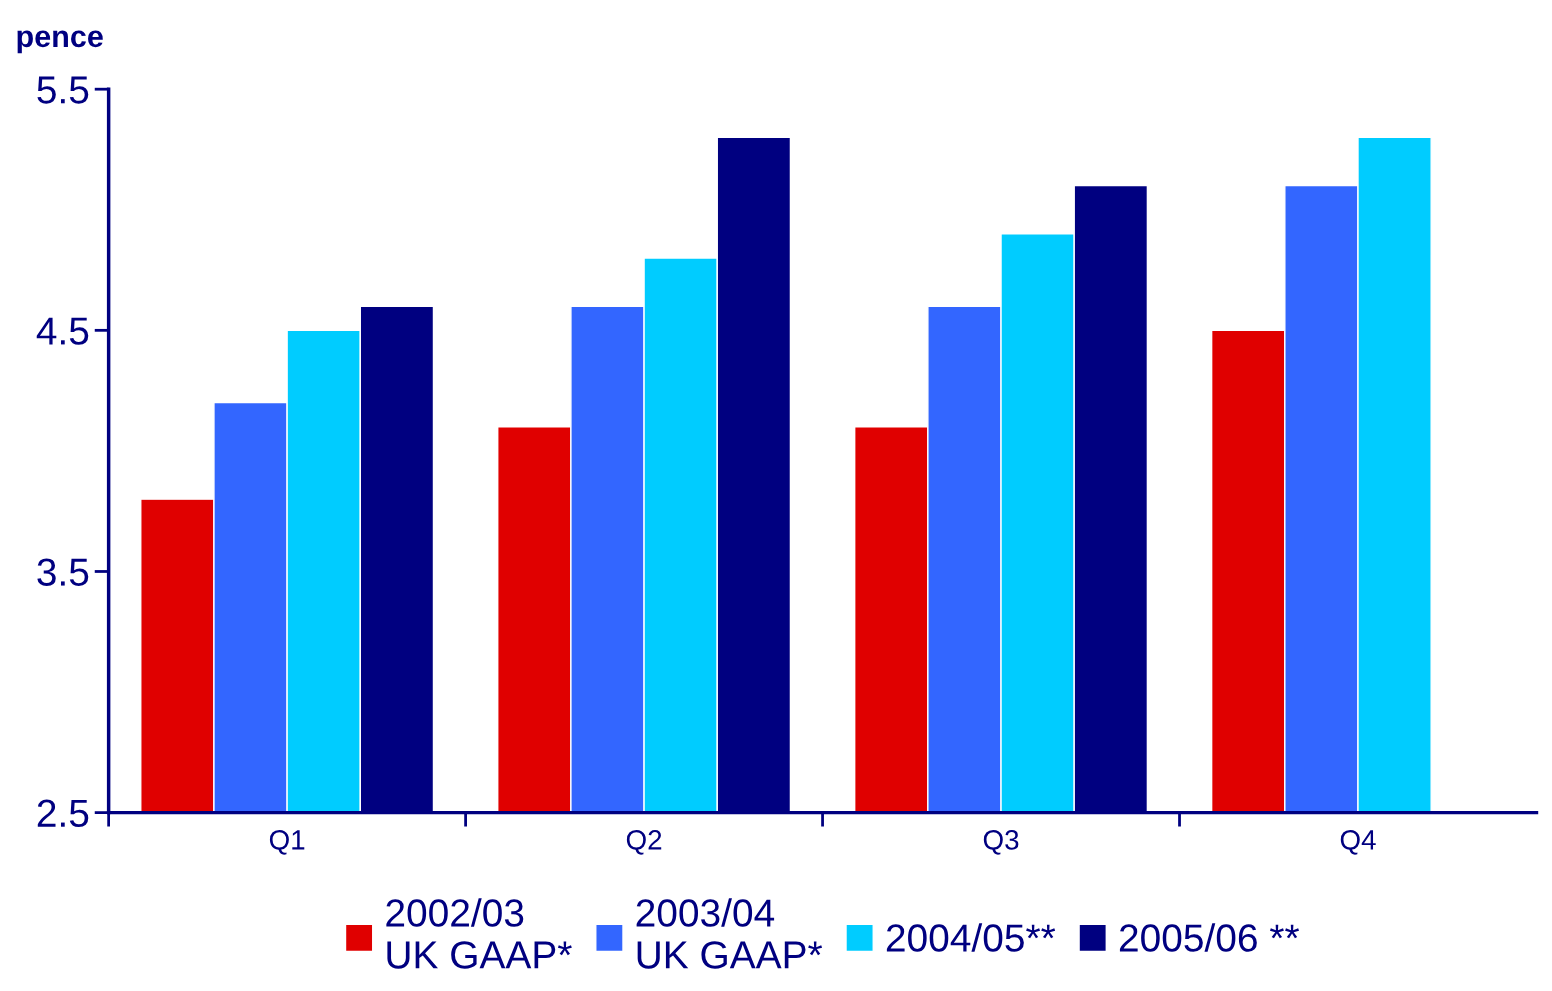  I want to click on x-tick-label: Q3, so click(1001, 842).